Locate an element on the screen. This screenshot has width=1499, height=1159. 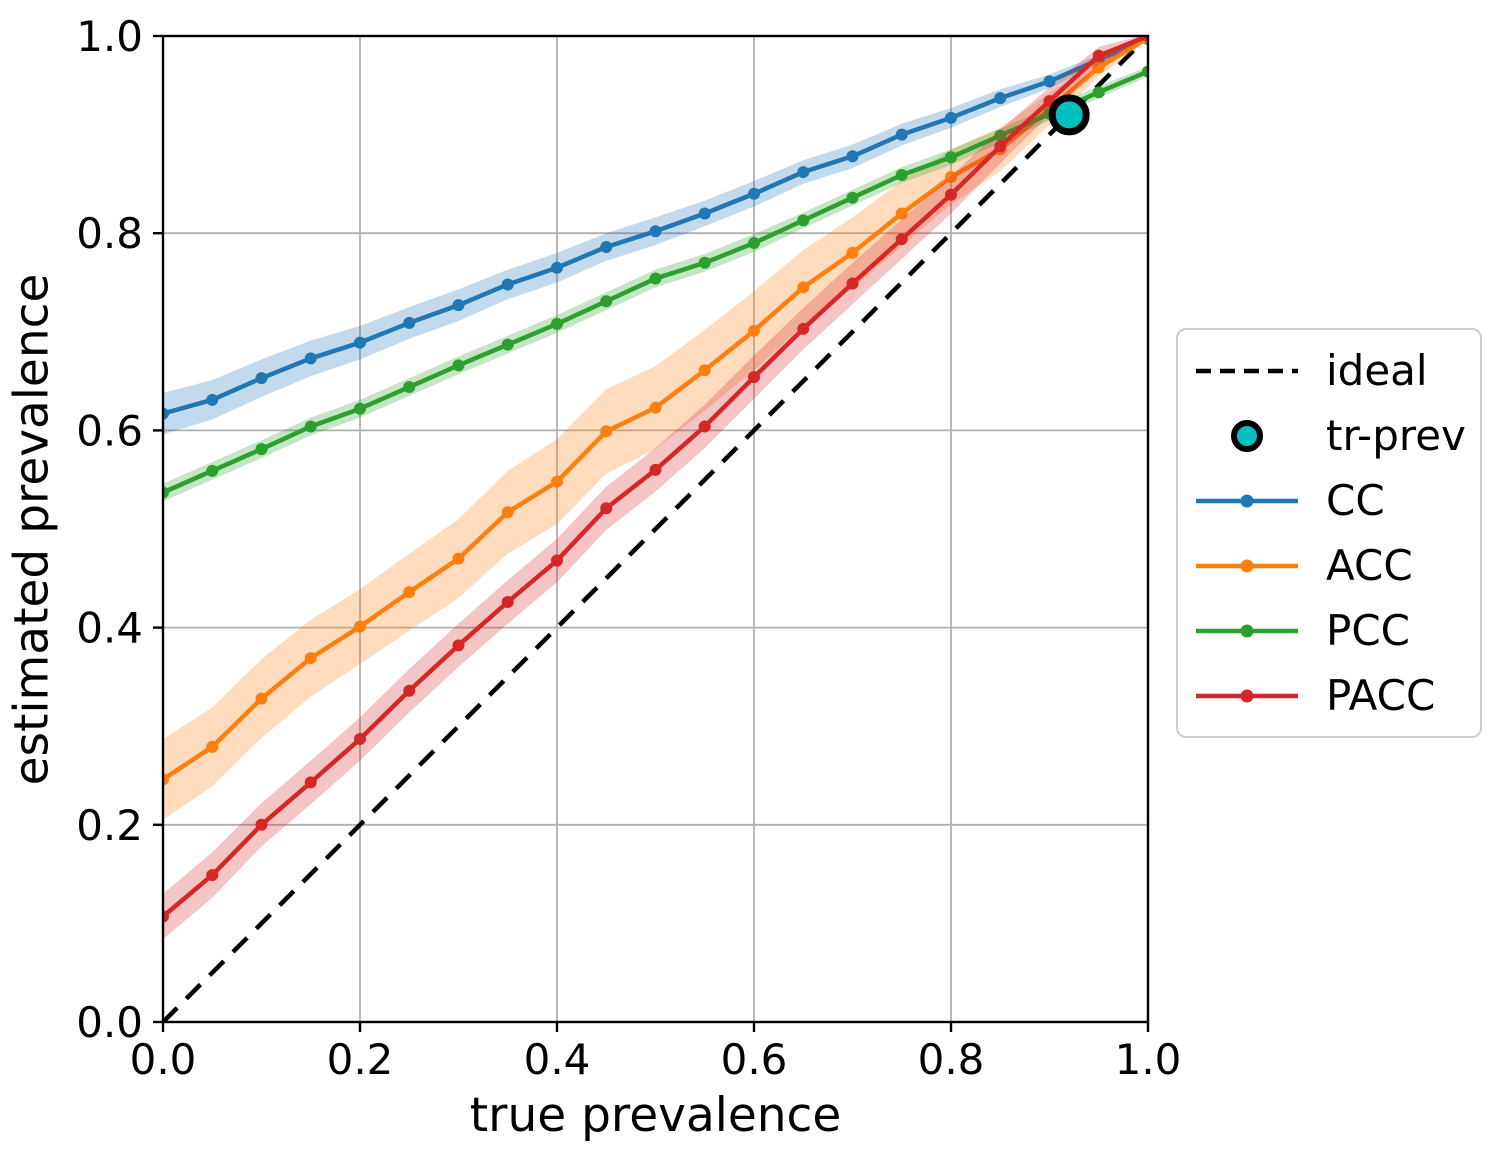
legend-item-pacc: PACC is located at coordinates (1329, 696).